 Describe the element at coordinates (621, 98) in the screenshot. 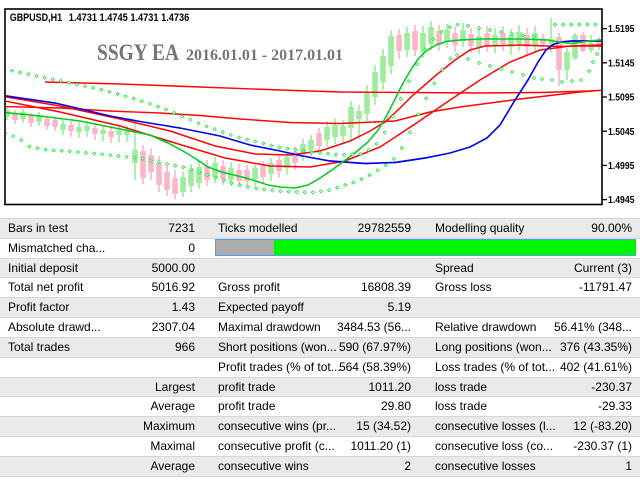

I see `svg-text: 1.5095` at that location.